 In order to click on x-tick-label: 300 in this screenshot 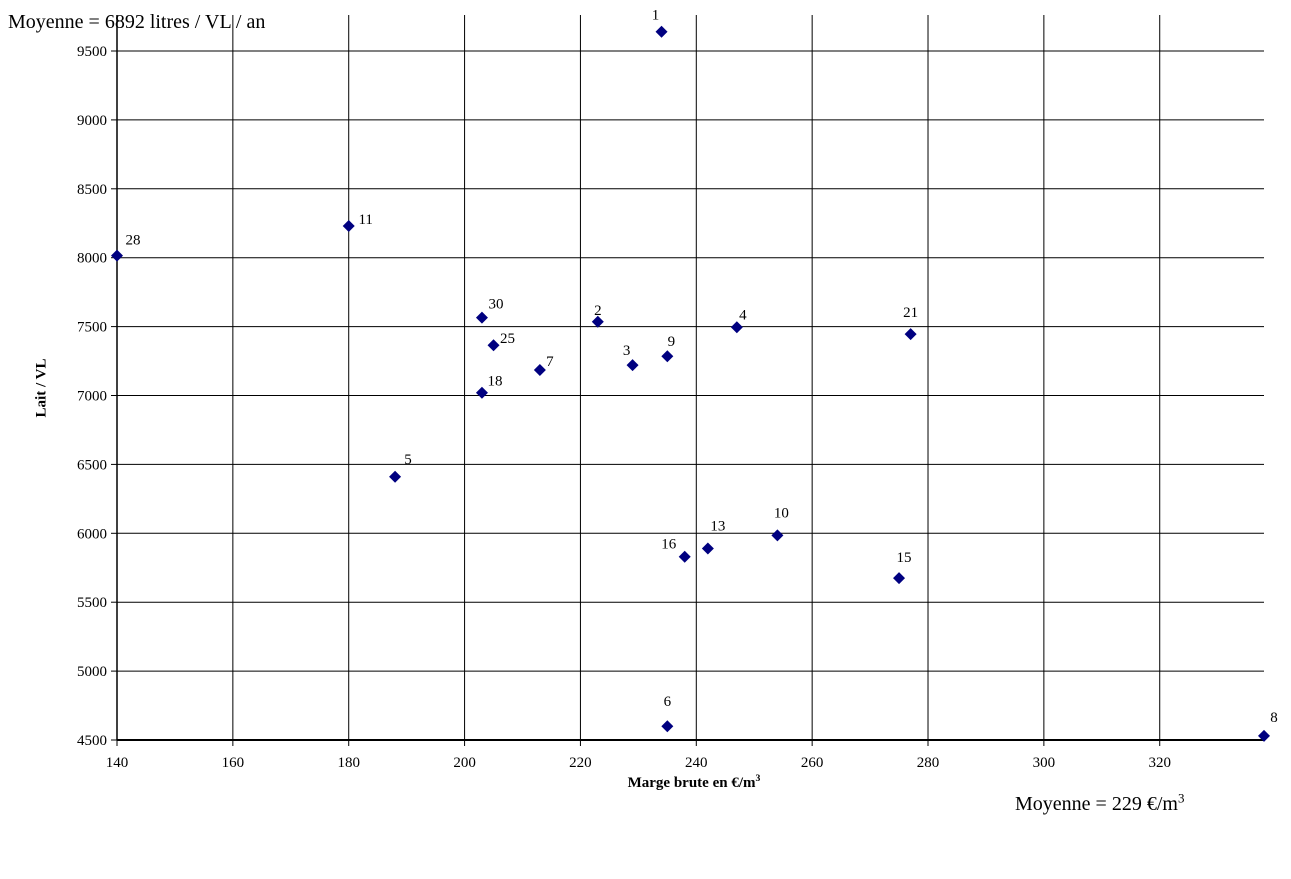, I will do `click(1044, 763)`.